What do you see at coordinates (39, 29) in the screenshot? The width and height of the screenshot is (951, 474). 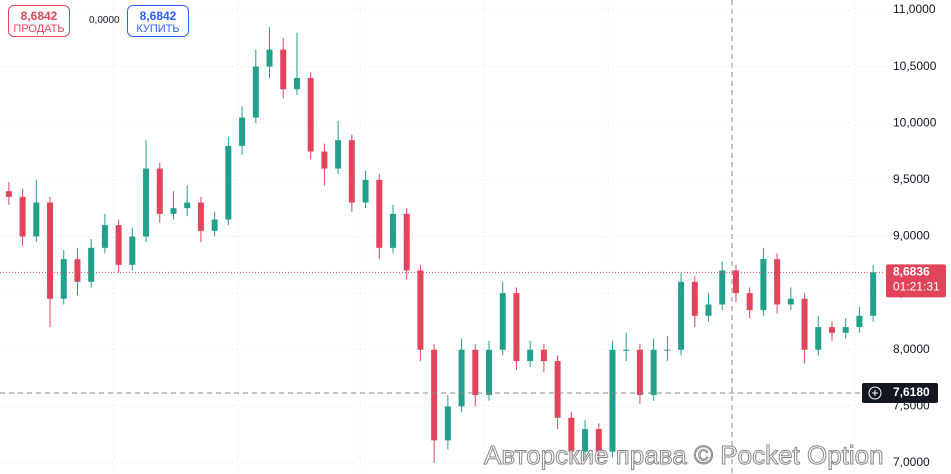 I see `sell-label: ПРОДАТЬ` at bounding box center [39, 29].